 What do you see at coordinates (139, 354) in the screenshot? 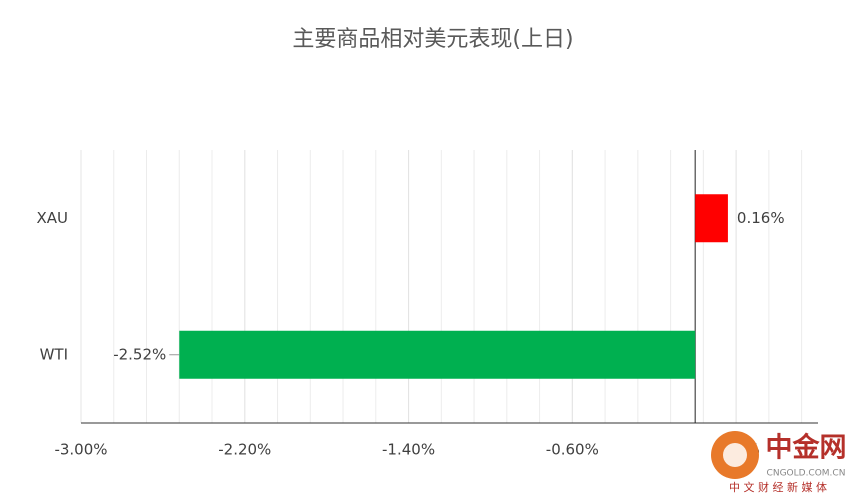
I see `value-label: -2.52%` at bounding box center [139, 354].